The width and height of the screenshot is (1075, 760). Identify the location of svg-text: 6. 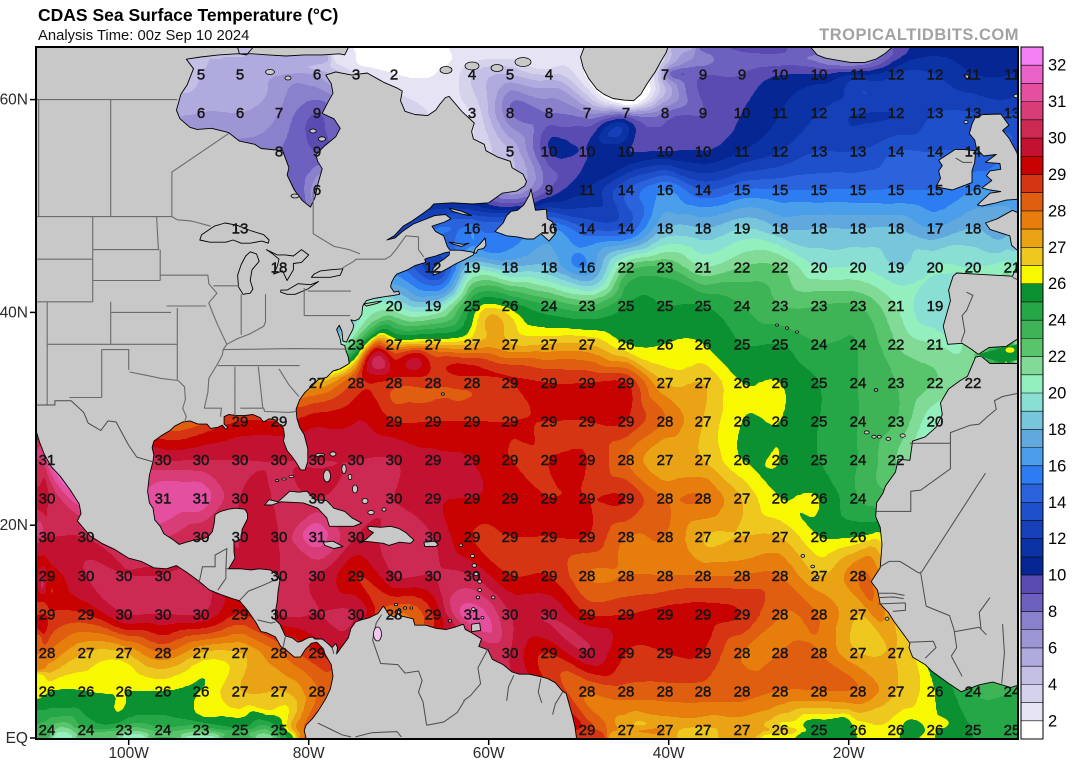
(201, 113).